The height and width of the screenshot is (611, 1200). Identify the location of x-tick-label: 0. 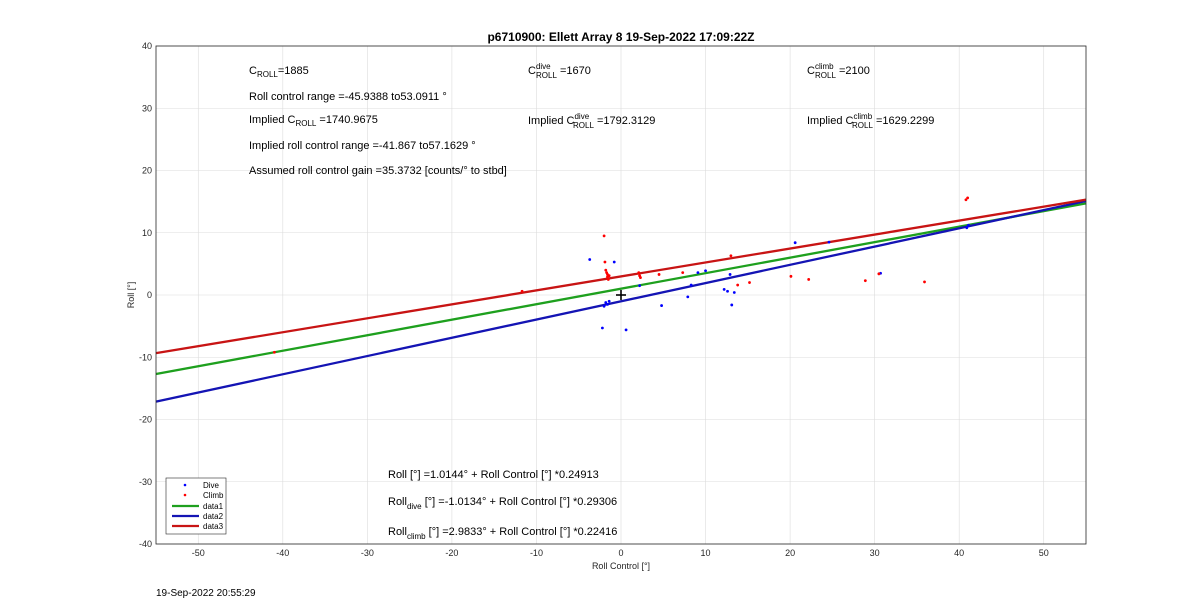
(620, 553).